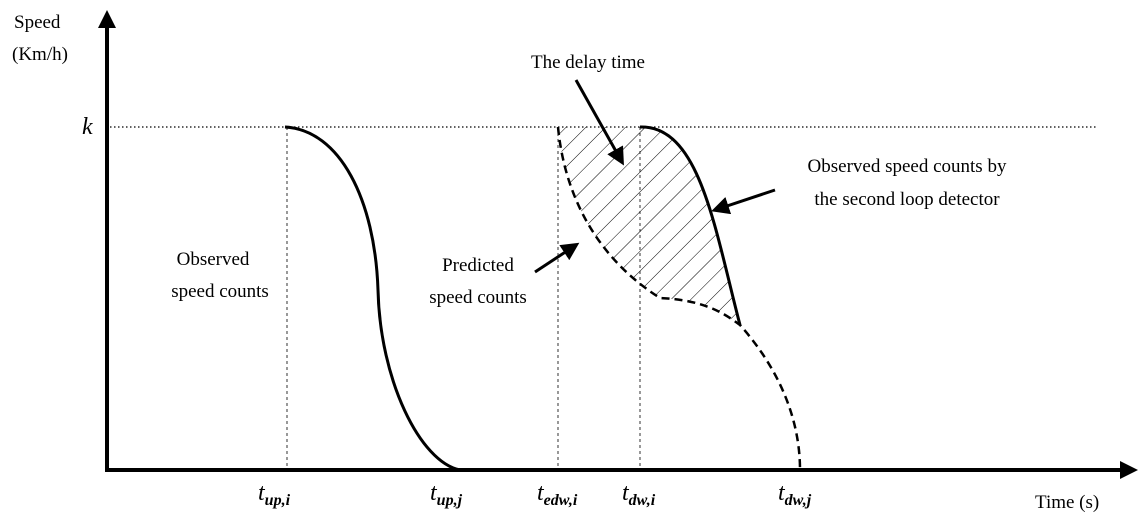  What do you see at coordinates (37, 22) in the screenshot?
I see `y-label: Speed` at bounding box center [37, 22].